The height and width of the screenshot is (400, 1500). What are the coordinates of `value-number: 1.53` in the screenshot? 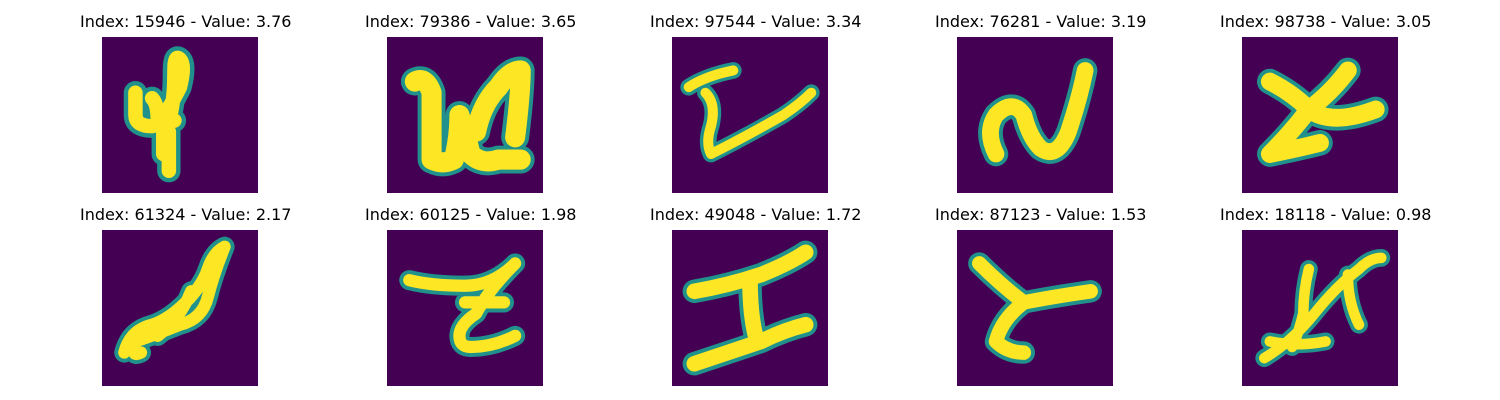 It's located at (1128, 214).